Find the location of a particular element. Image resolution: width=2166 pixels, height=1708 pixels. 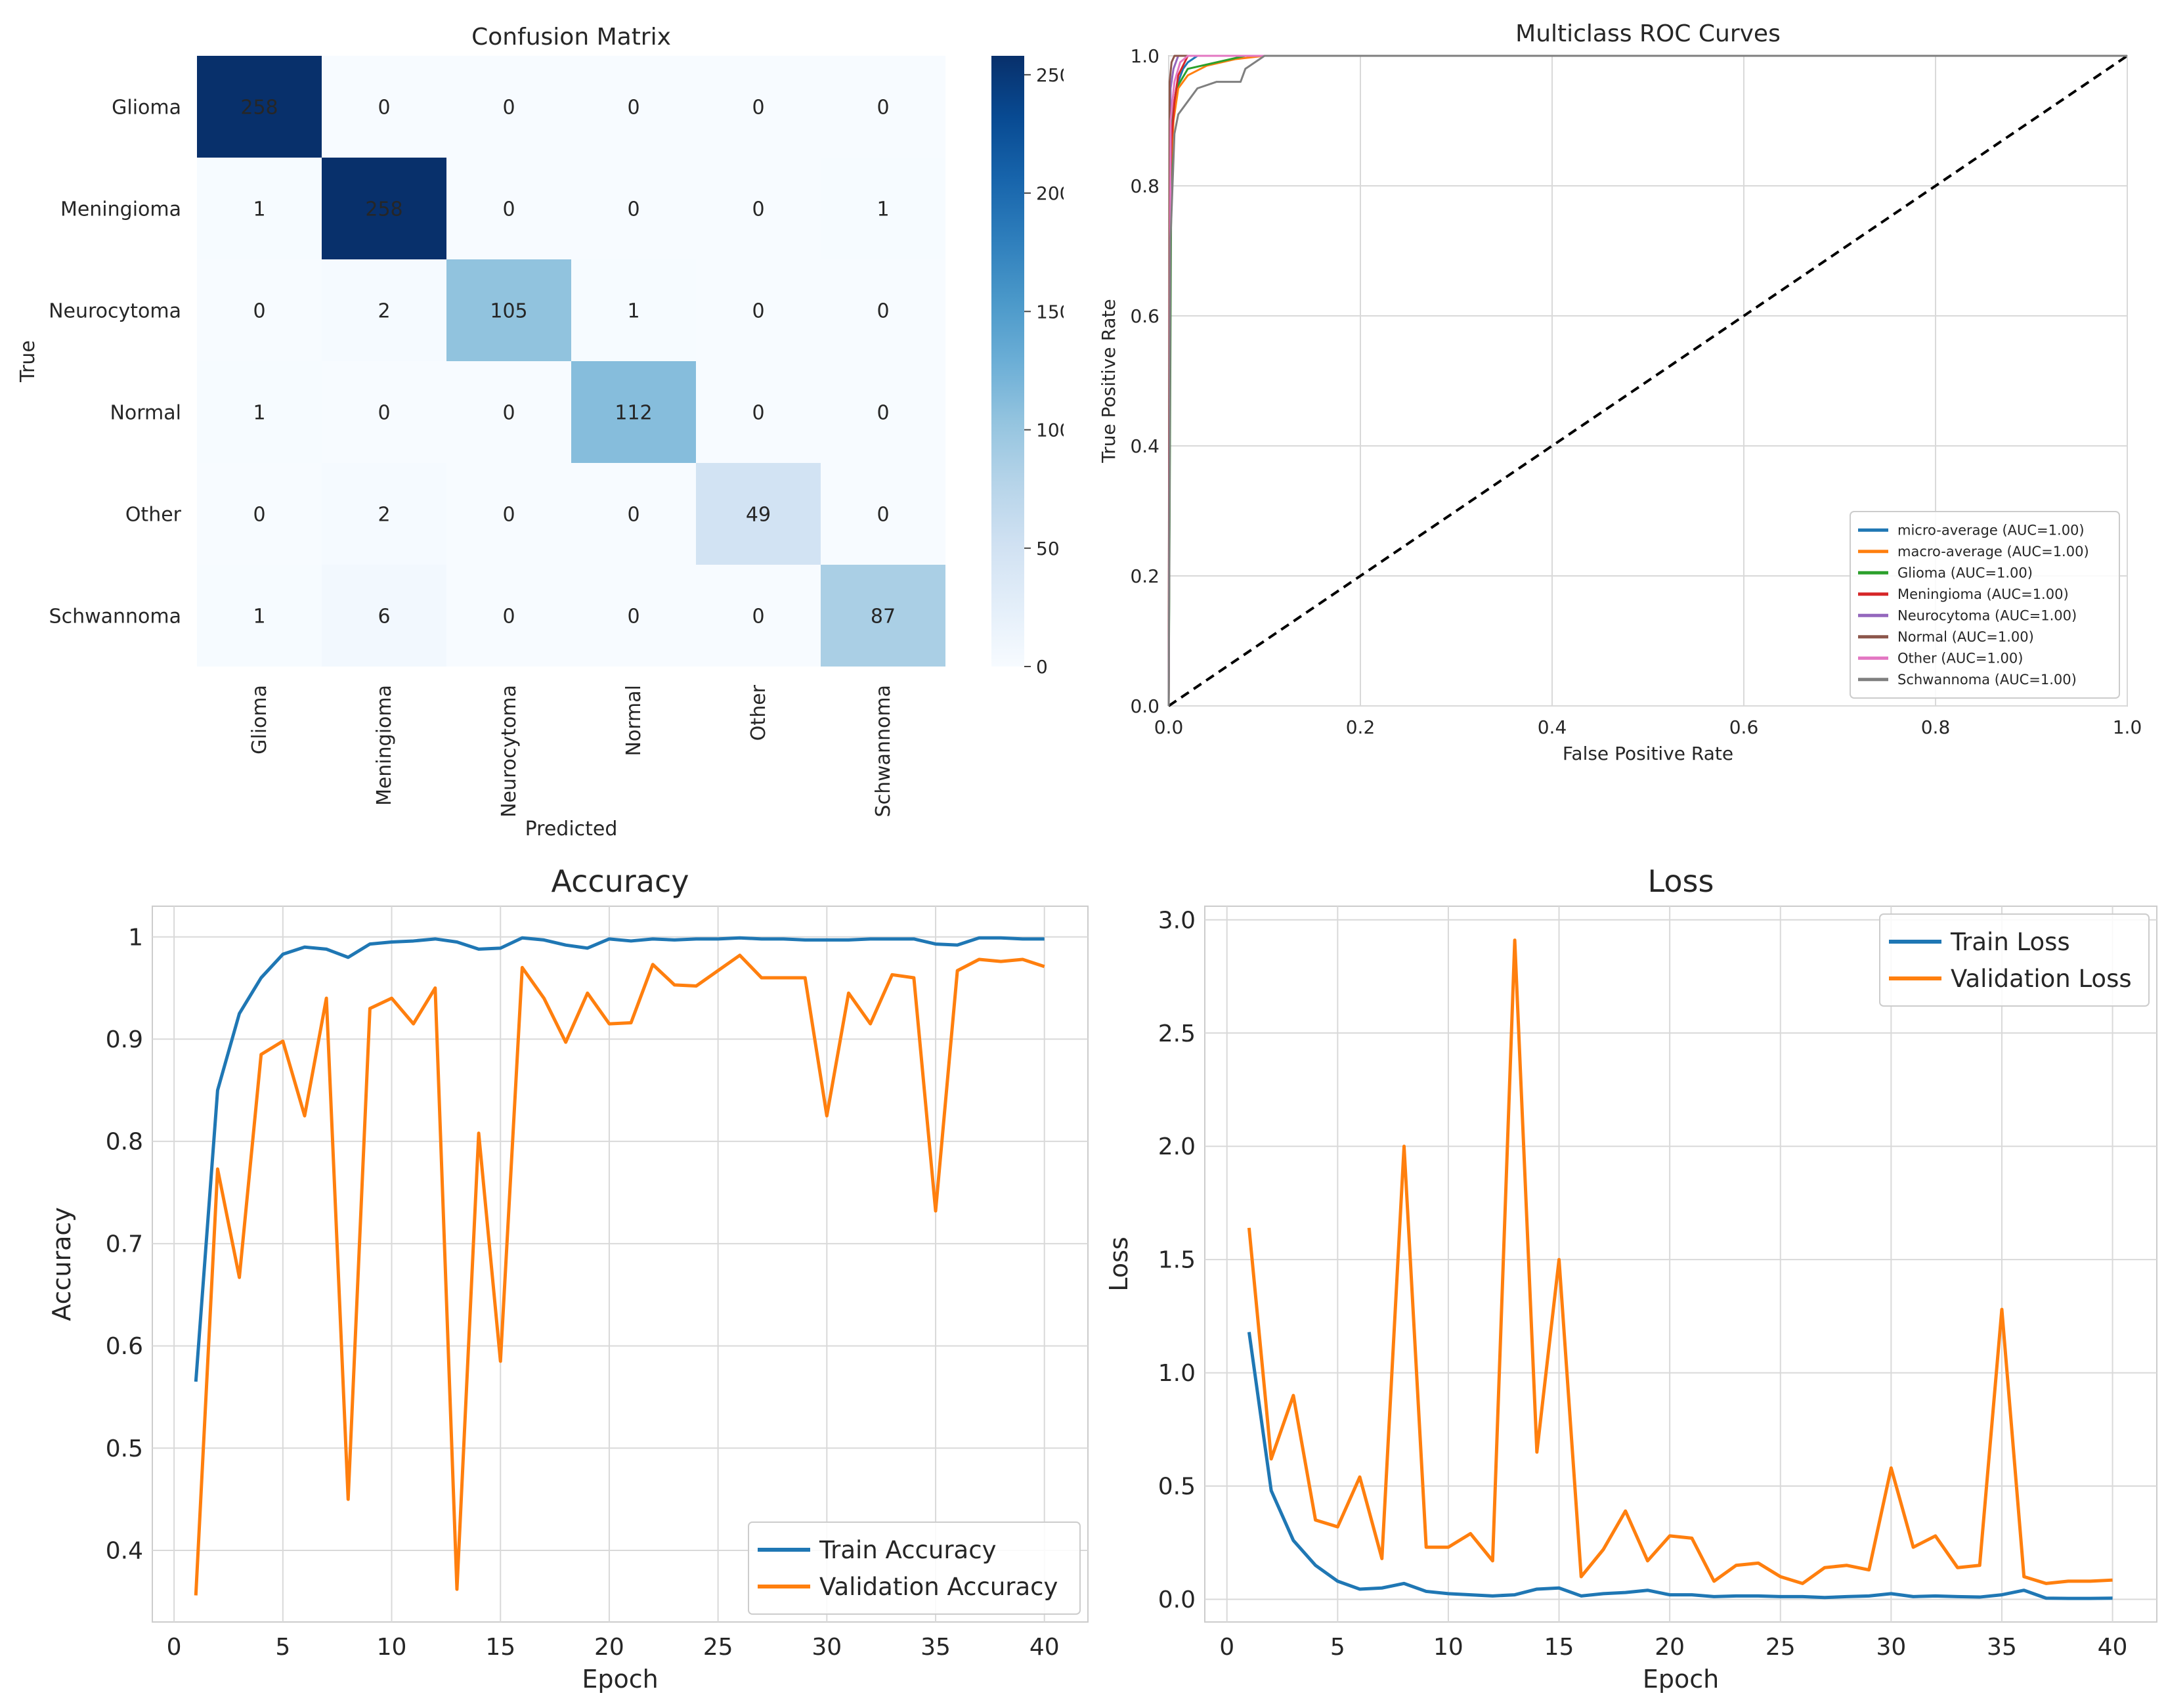

cm-title: Confusion Matrix is located at coordinates (571, 37).